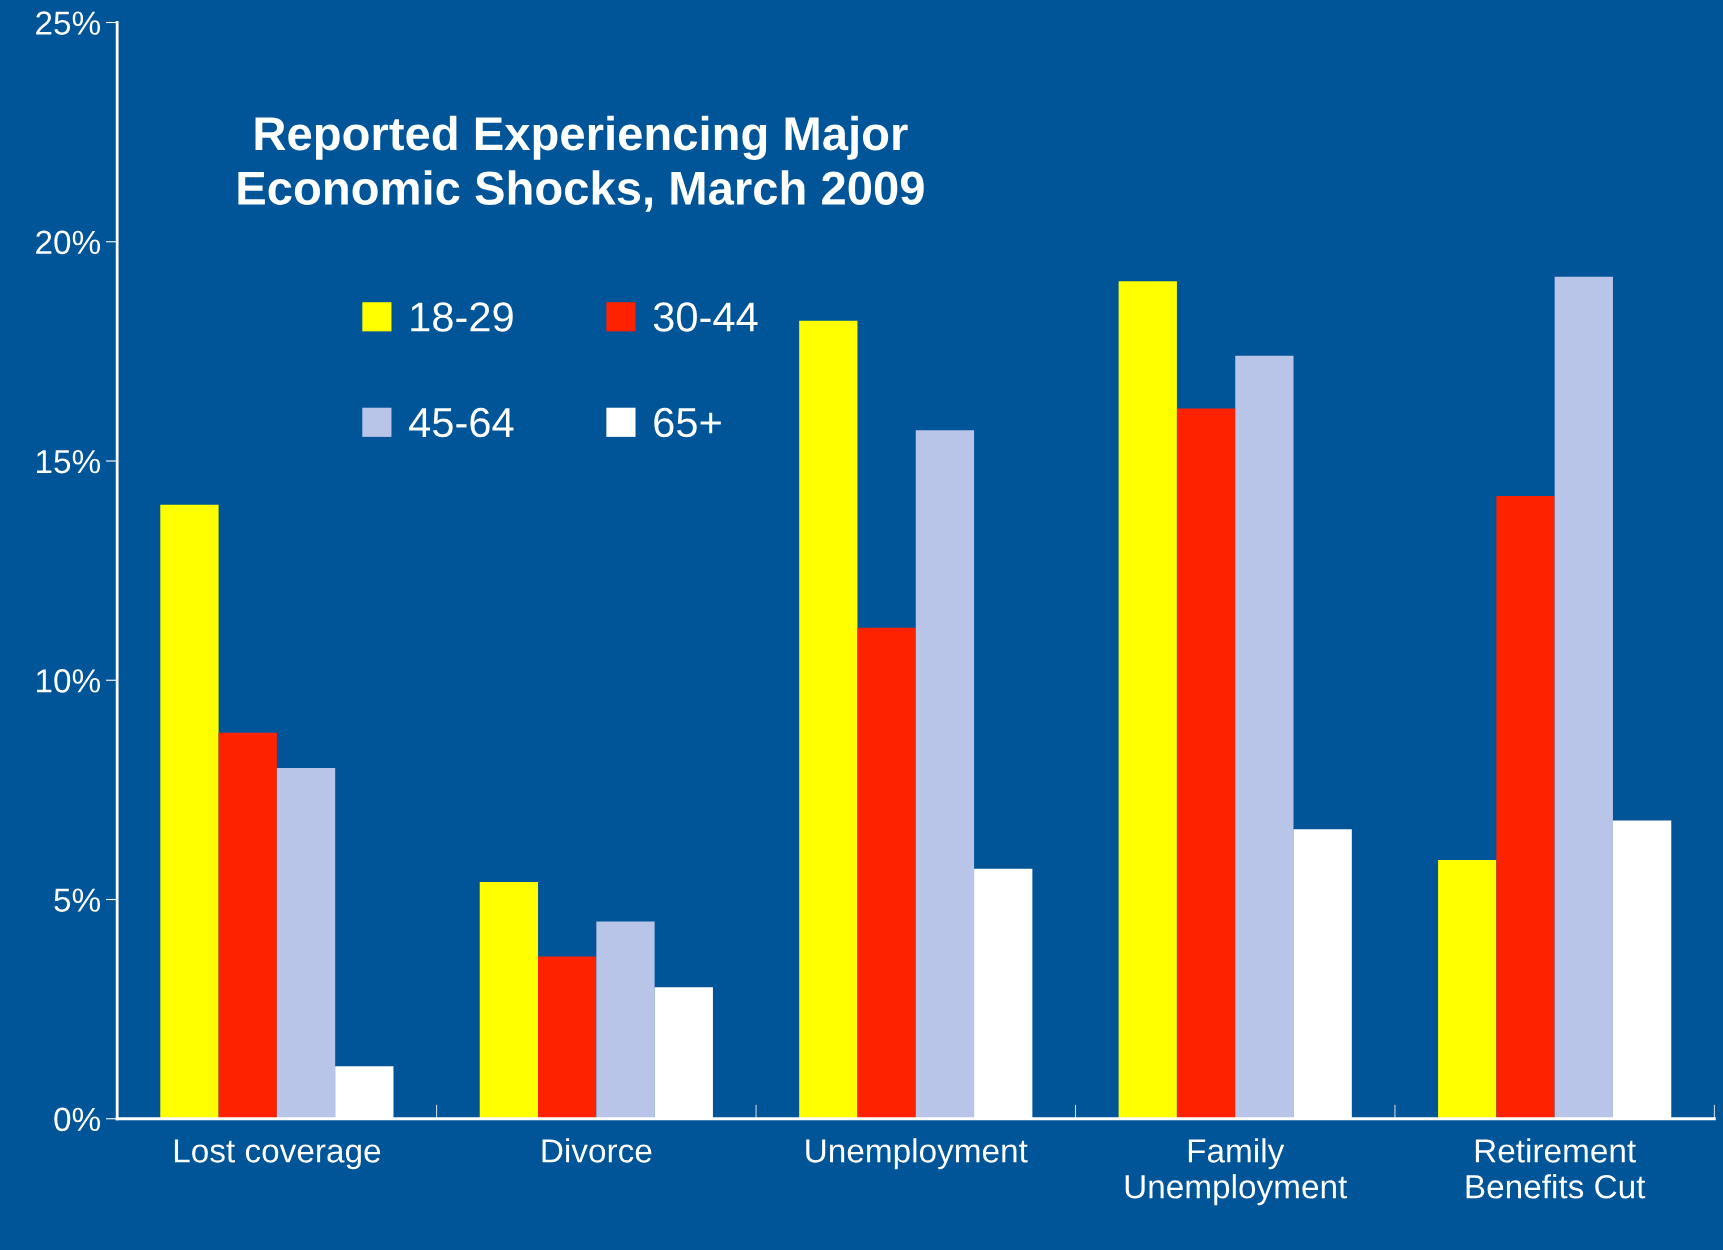  I want to click on y-tick-label: 25%, so click(68, 23).